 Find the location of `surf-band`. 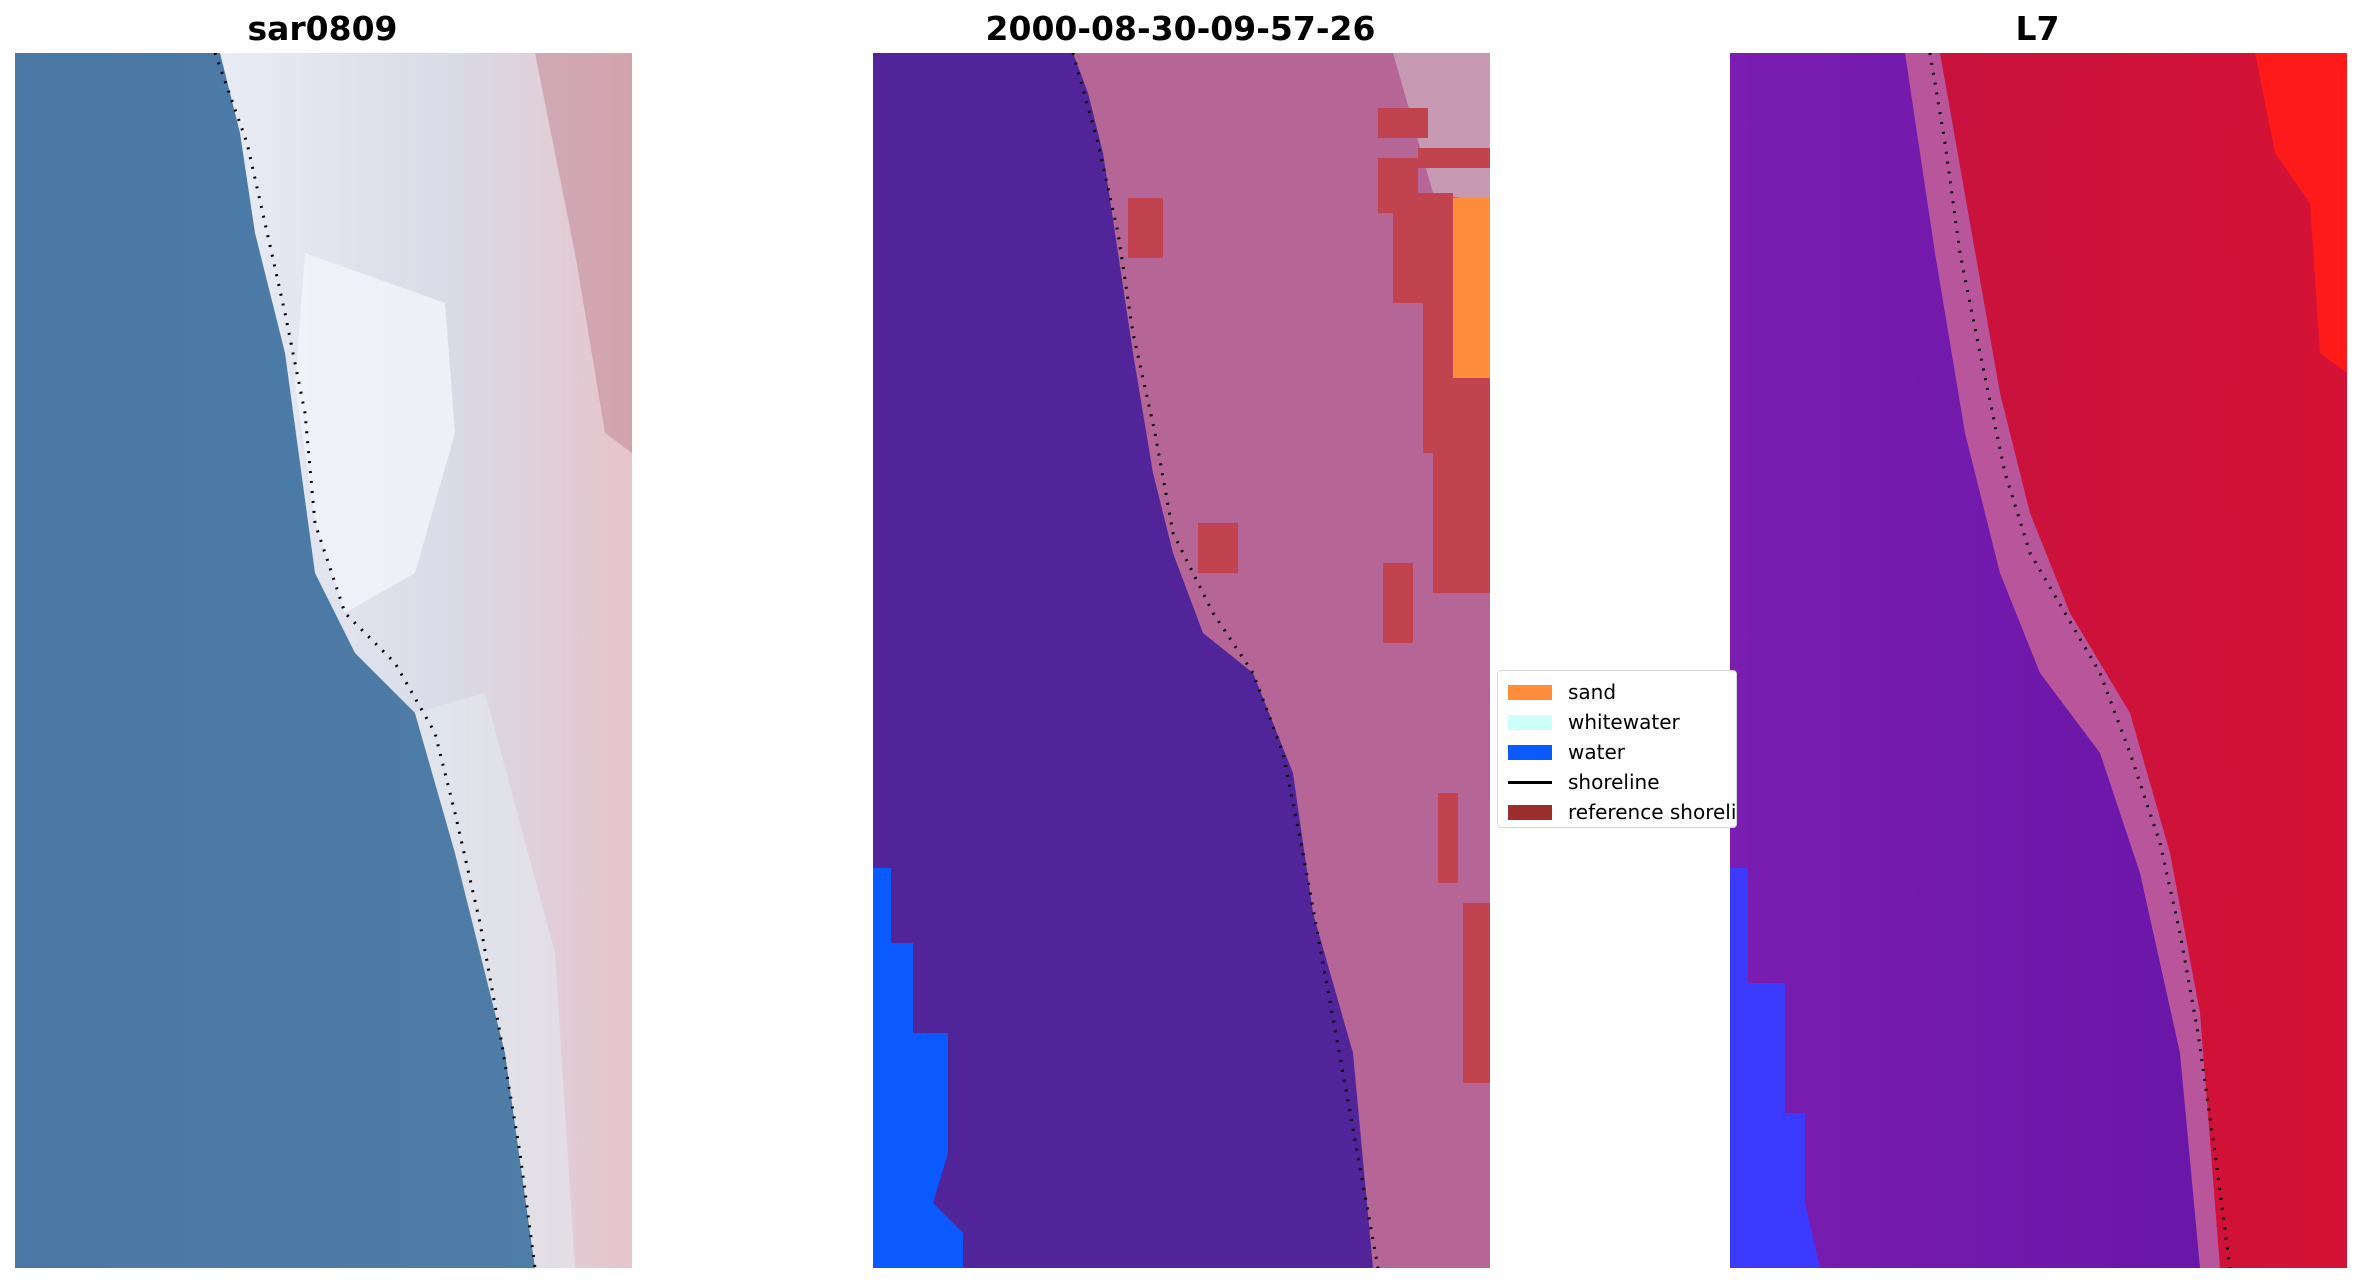

surf-band is located at coordinates (495, 980).